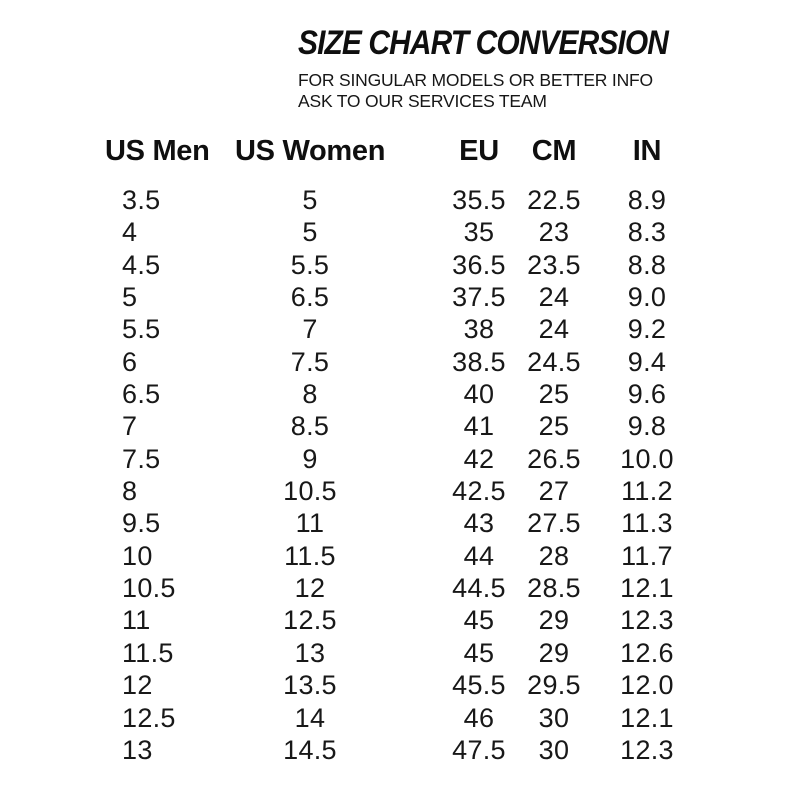 This screenshot has height=800, width=800. I want to click on cell-eu: 36.5, so click(479, 264).